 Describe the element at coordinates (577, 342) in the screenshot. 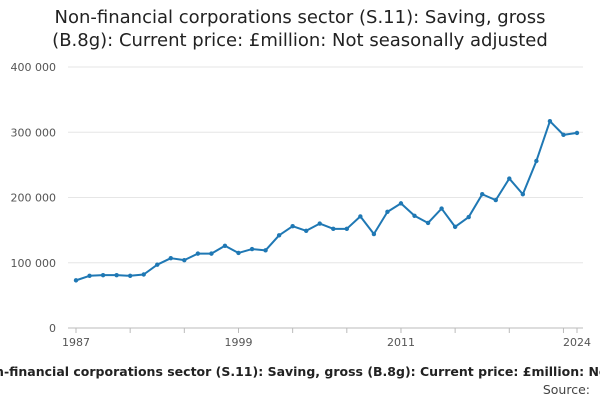

I see `x-tick-label: 2024` at that location.